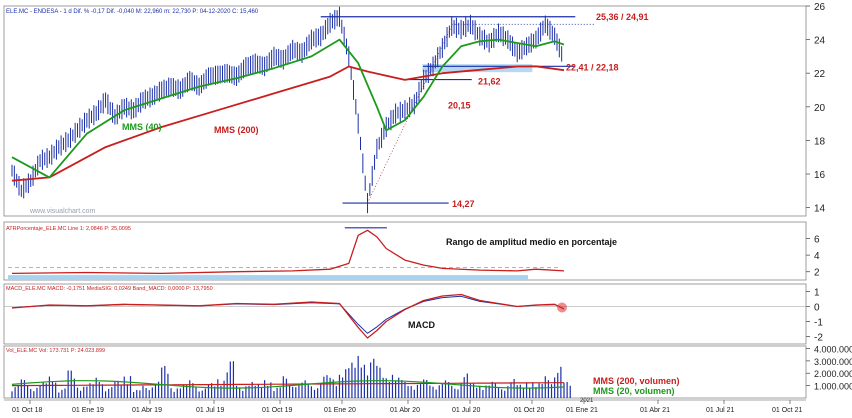 The image size is (852, 418). What do you see at coordinates (587, 401) in the screenshot?
I see `x-year-label: 2021` at bounding box center [587, 401].